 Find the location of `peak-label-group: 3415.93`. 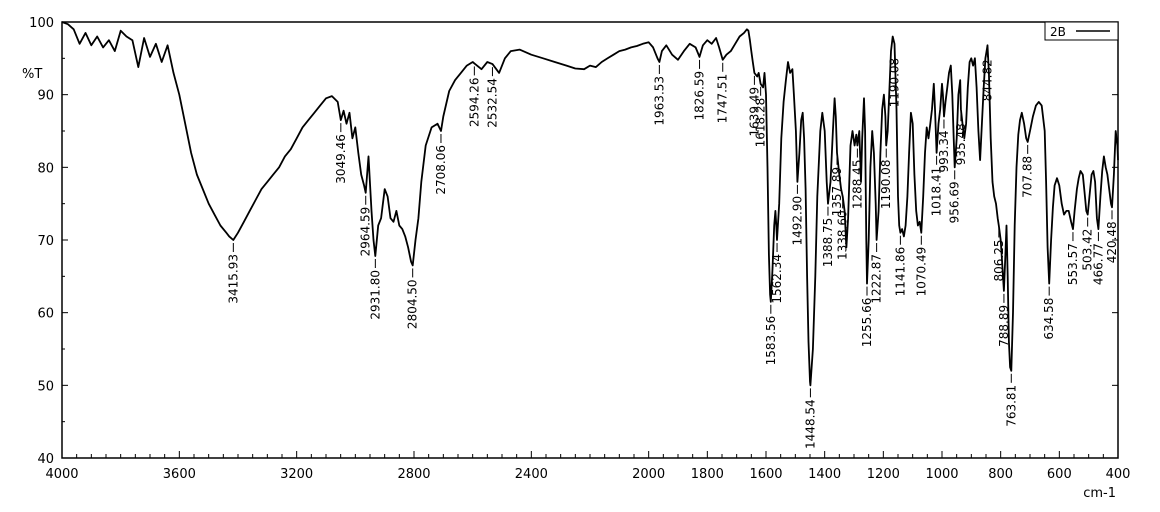

peak-label-group: 3415.93 is located at coordinates (233, 273).